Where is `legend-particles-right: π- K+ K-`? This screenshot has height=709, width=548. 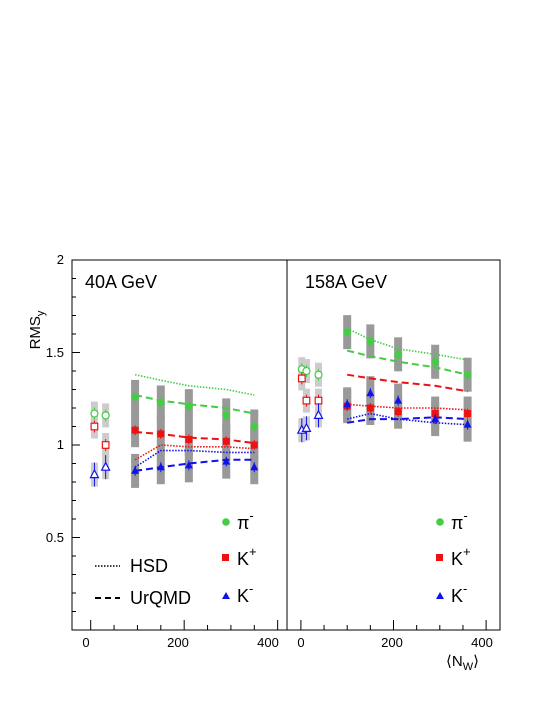 legend-particles-right: π- K+ K- is located at coordinates (453, 557).